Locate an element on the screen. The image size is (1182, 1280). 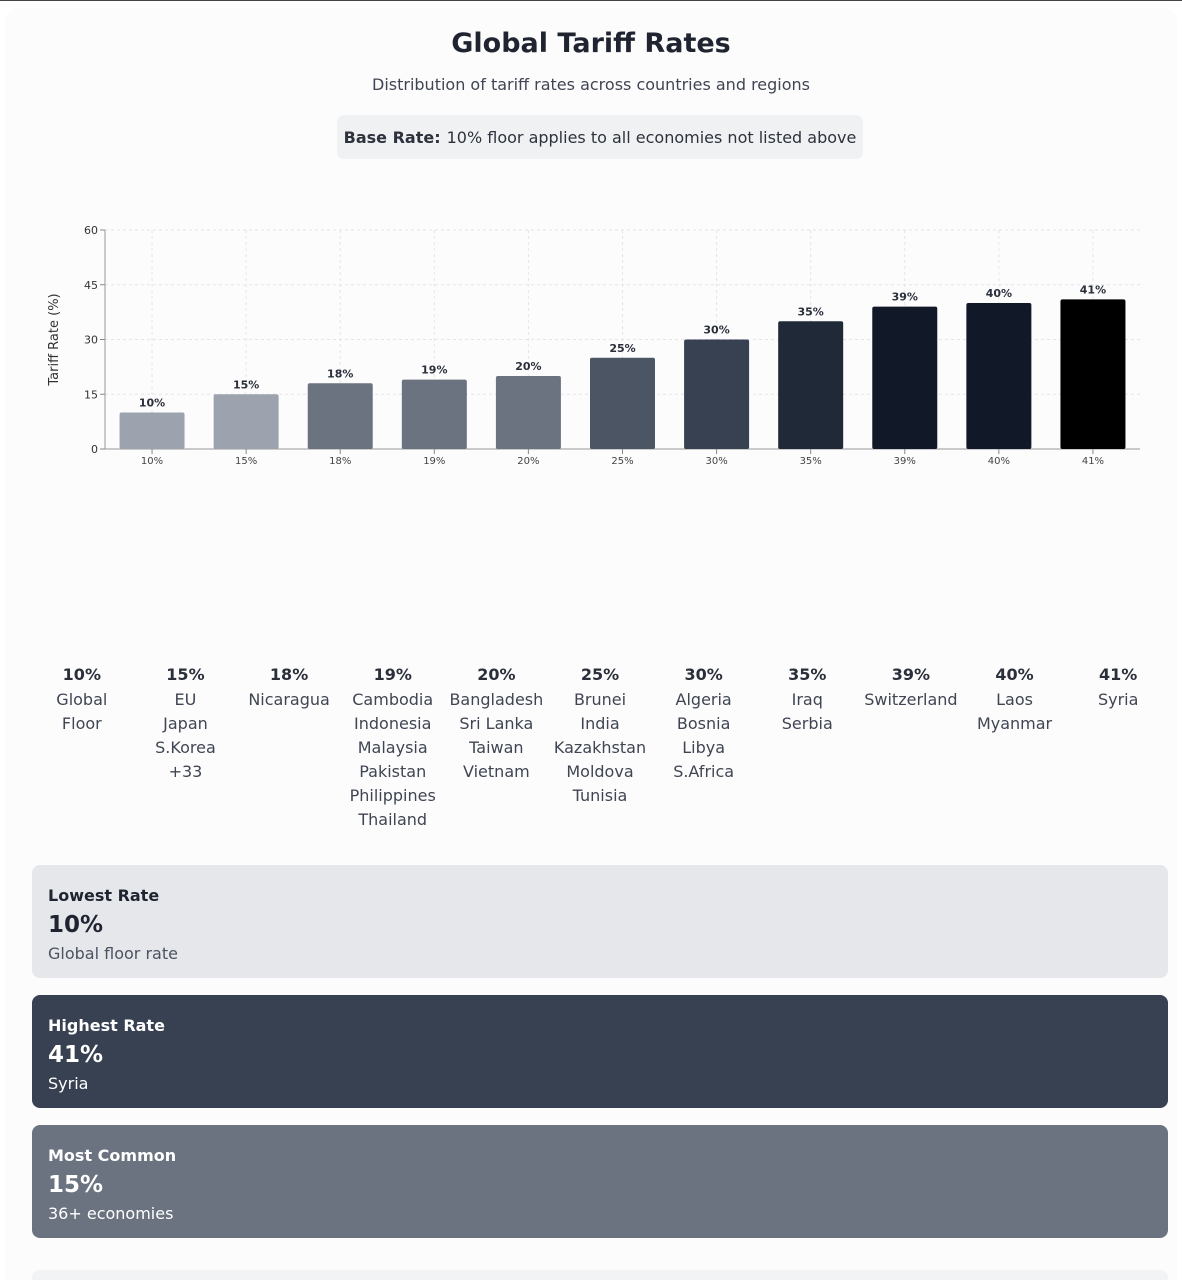
country-name: Floor is located at coordinates (81, 723).